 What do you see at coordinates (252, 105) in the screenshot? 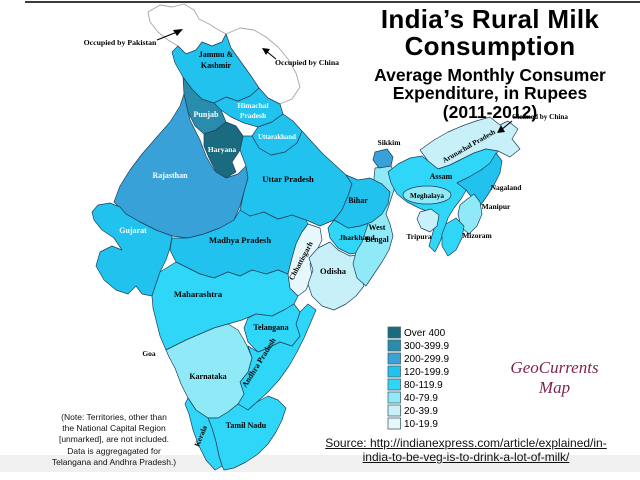
I see `label-himachal: Himachal` at bounding box center [252, 105].